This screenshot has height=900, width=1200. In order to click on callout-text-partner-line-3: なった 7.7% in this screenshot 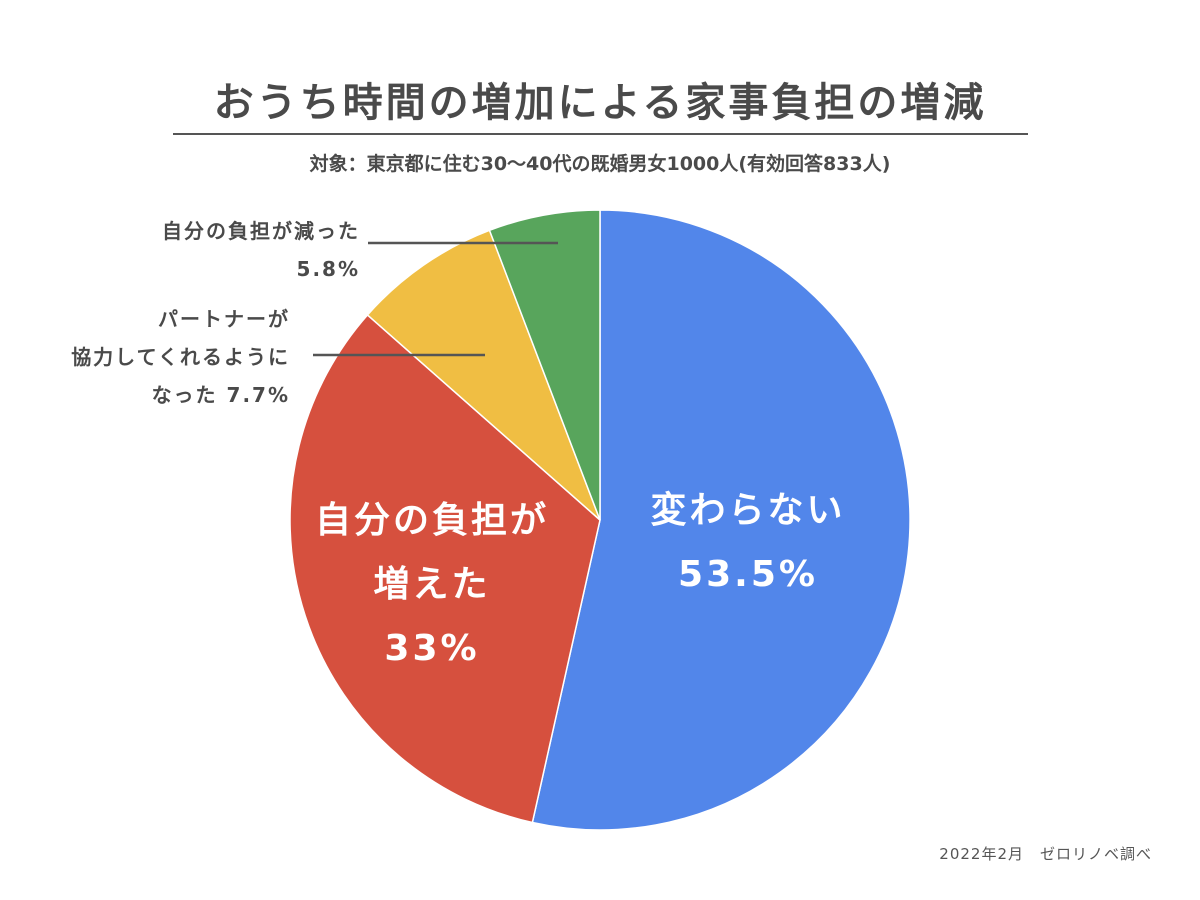, I will do `click(145, 395)`.